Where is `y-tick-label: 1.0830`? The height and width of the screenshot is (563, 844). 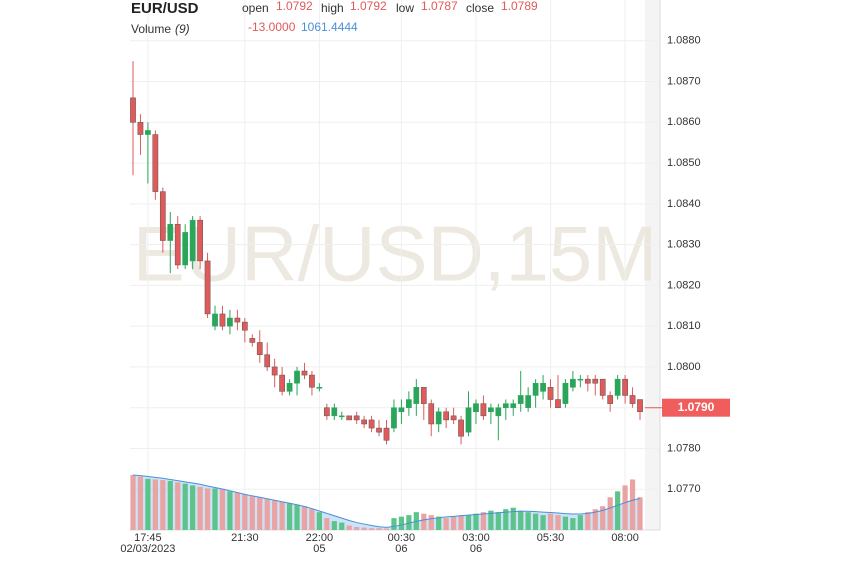
y-tick-label: 1.0830 is located at coordinates (684, 245).